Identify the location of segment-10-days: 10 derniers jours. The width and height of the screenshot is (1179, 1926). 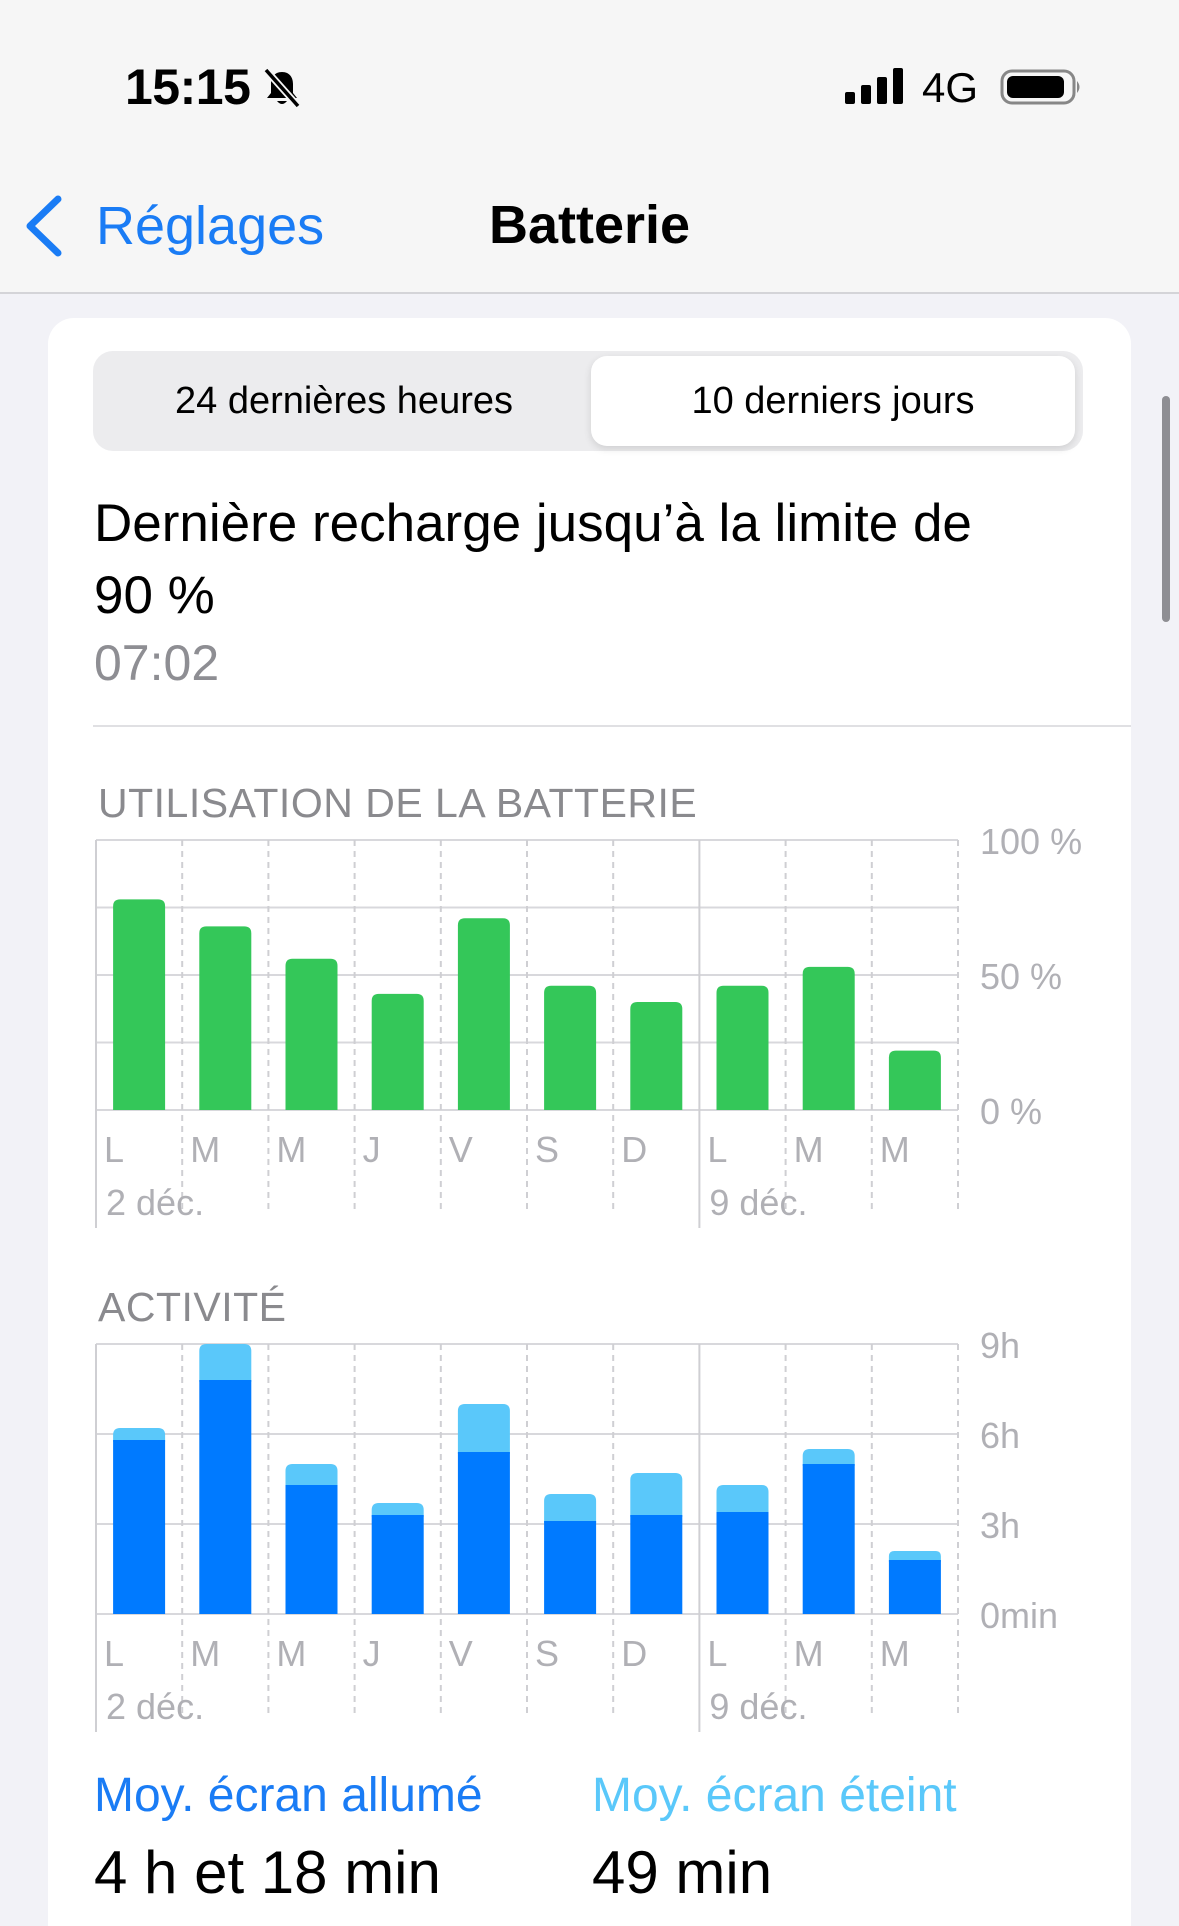
(833, 401).